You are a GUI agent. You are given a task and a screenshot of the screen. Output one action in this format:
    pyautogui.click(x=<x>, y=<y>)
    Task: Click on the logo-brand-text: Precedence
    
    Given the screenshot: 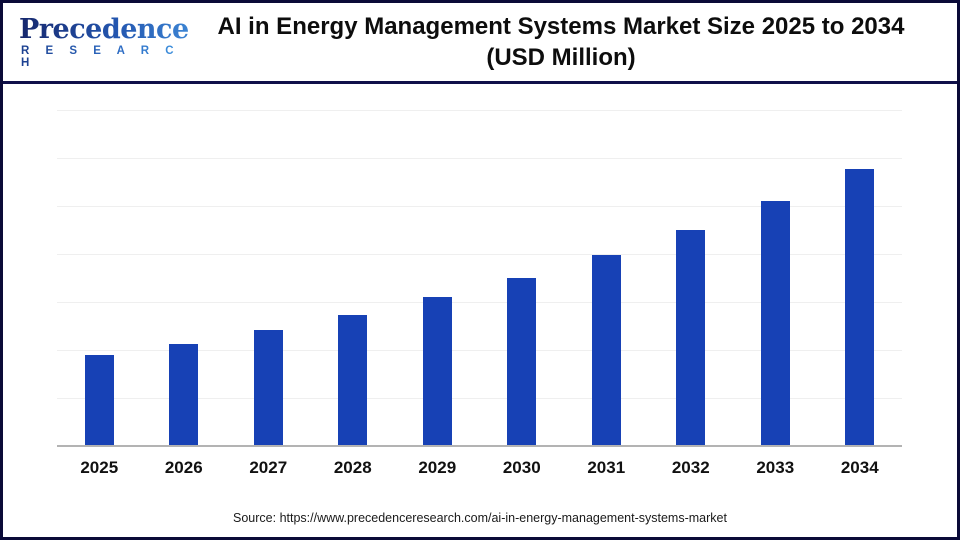 What is the action you would take?
    pyautogui.click(x=109, y=29)
    